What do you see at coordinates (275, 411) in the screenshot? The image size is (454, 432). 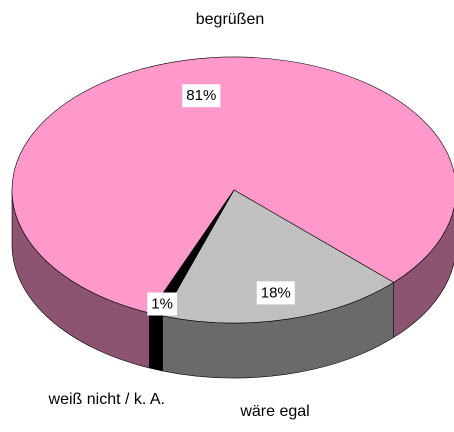 I see `category-label: wäre egal` at bounding box center [275, 411].